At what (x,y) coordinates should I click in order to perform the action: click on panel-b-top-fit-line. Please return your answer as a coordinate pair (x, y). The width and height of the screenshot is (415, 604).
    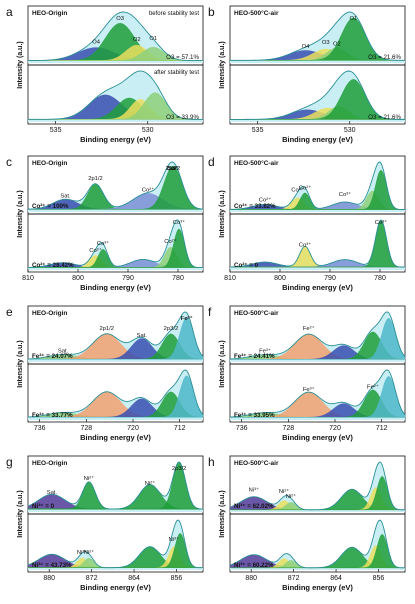
    Looking at the image, I should click on (318, 36).